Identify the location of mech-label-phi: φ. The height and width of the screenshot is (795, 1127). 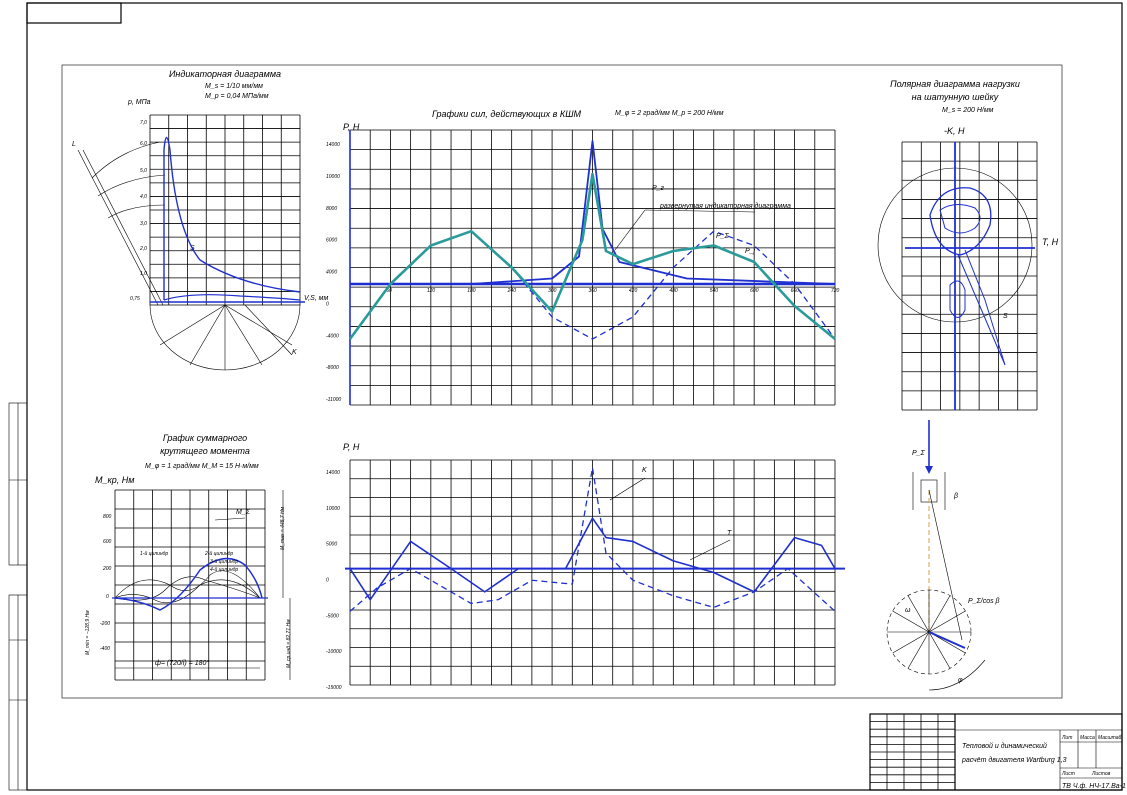
(960, 680).